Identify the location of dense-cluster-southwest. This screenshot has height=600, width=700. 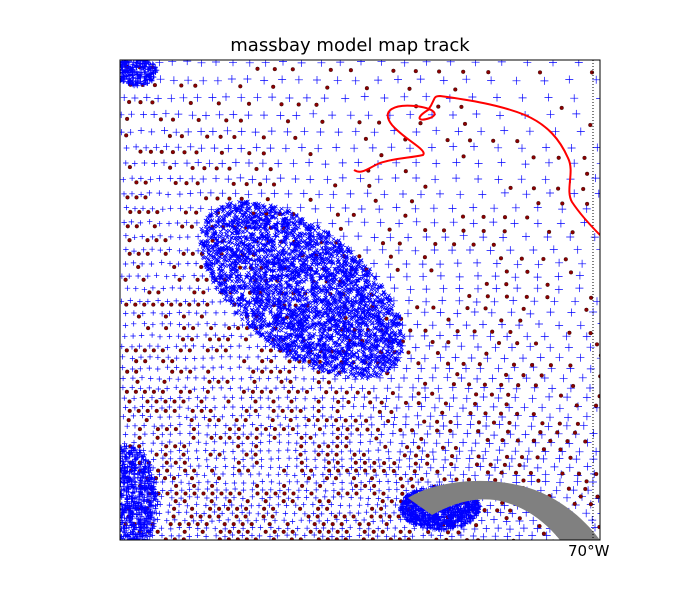
(140, 491).